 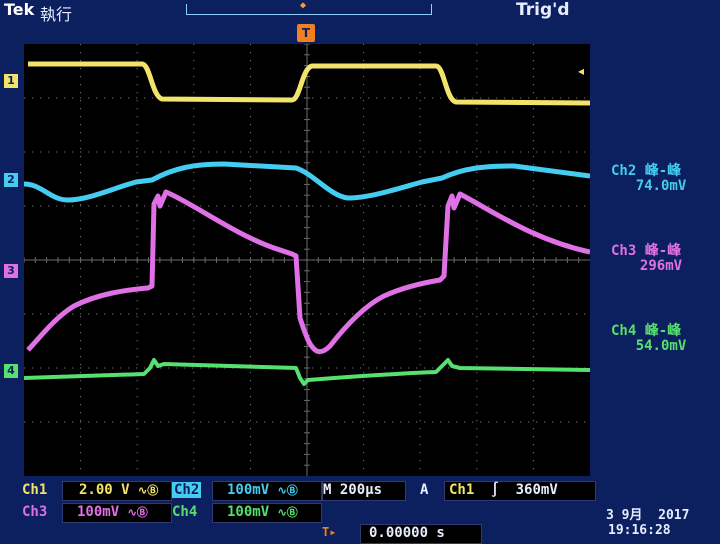 What do you see at coordinates (646, 331) in the screenshot?
I see `measure-ch4-label: Ch4 峰-峰` at bounding box center [646, 331].